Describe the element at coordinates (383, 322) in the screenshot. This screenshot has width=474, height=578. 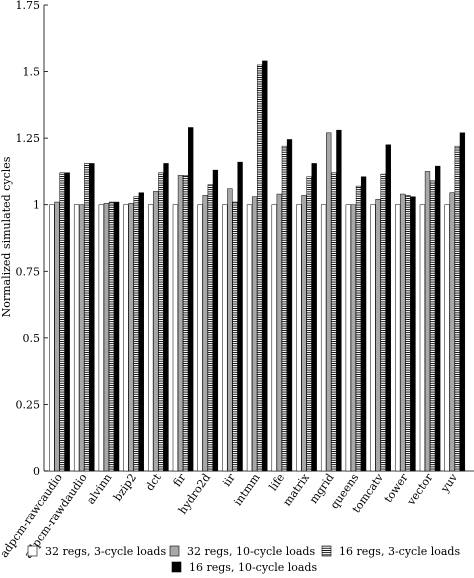
I see `bar-tomcatv-s3` at that location.